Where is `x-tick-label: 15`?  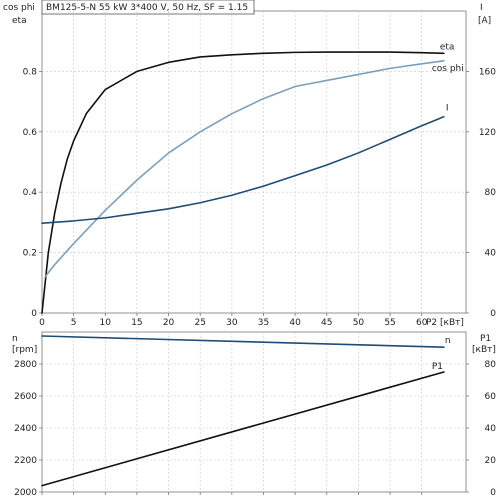
x-tick-label: 15 is located at coordinates (136, 323).